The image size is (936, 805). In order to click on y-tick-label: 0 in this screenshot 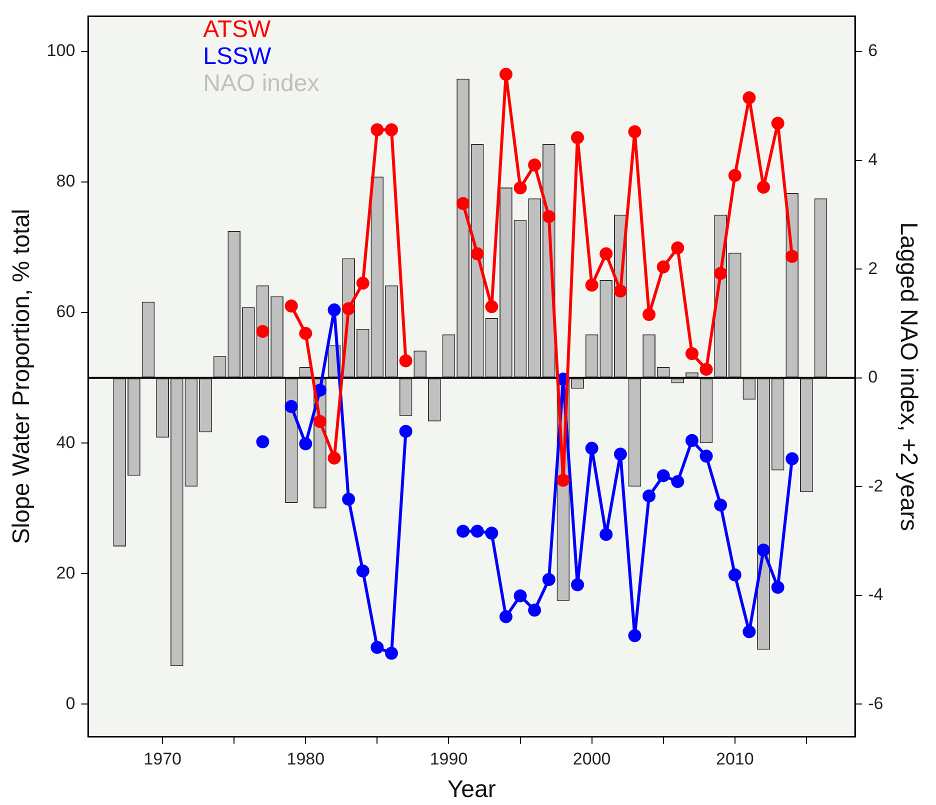, I will do `click(71, 703)`.